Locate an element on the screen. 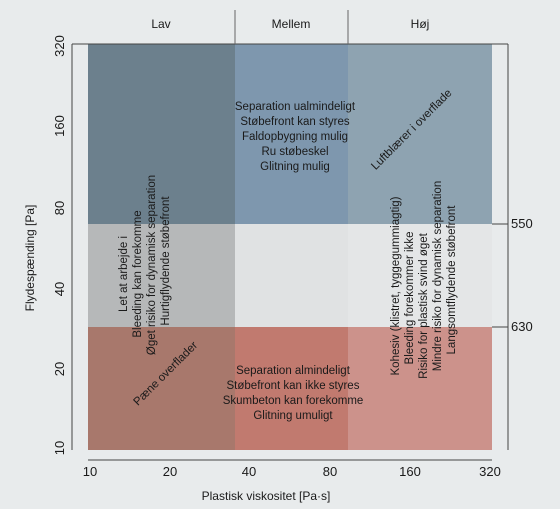 The image size is (560, 509). region-bot-mid is located at coordinates (291, 388).